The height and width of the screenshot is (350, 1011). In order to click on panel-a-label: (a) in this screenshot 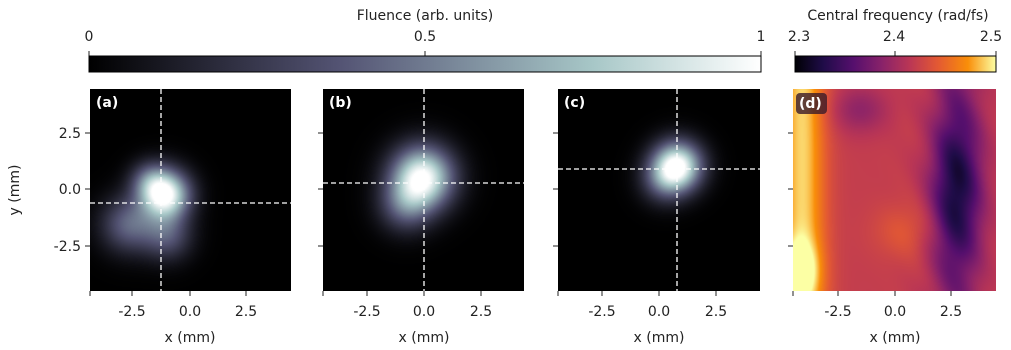, I will do `click(107, 103)`.